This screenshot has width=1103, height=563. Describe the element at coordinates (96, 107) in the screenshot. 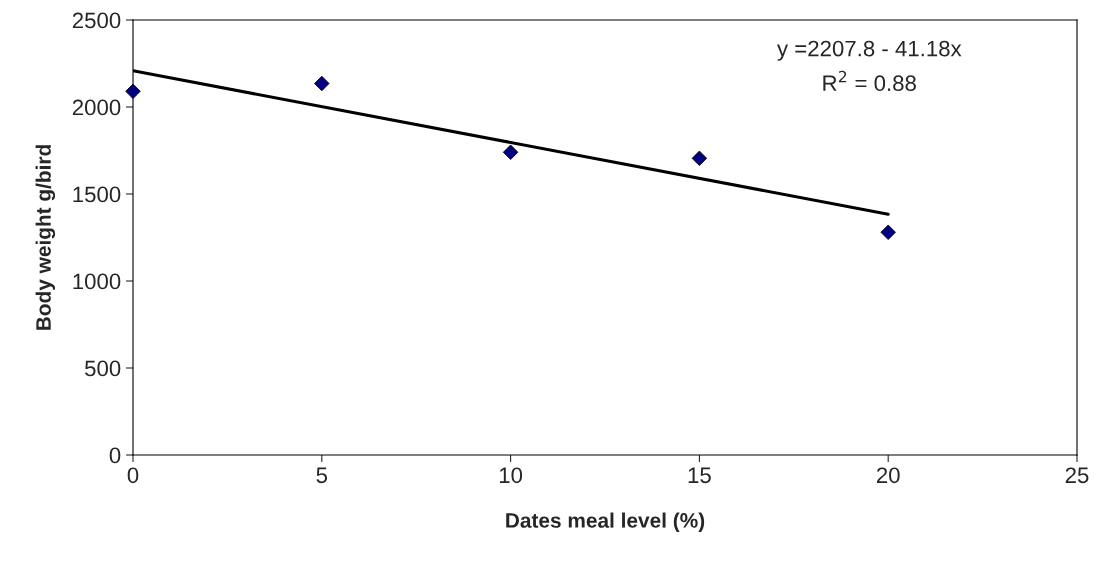

I see `y-tick-label: 2000` at that location.